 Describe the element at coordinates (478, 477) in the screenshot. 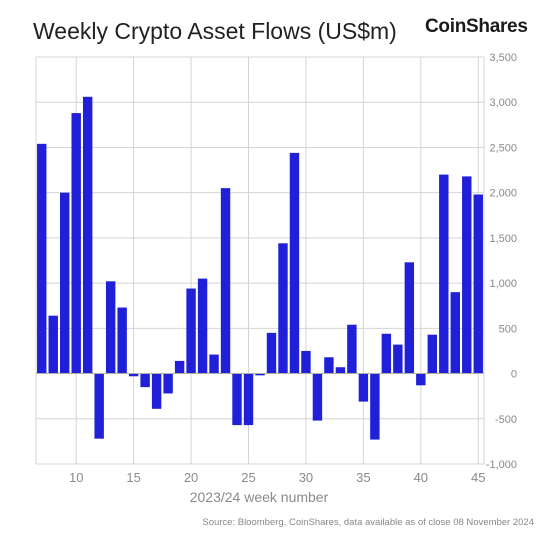

I see `x-tick-label: 45` at that location.